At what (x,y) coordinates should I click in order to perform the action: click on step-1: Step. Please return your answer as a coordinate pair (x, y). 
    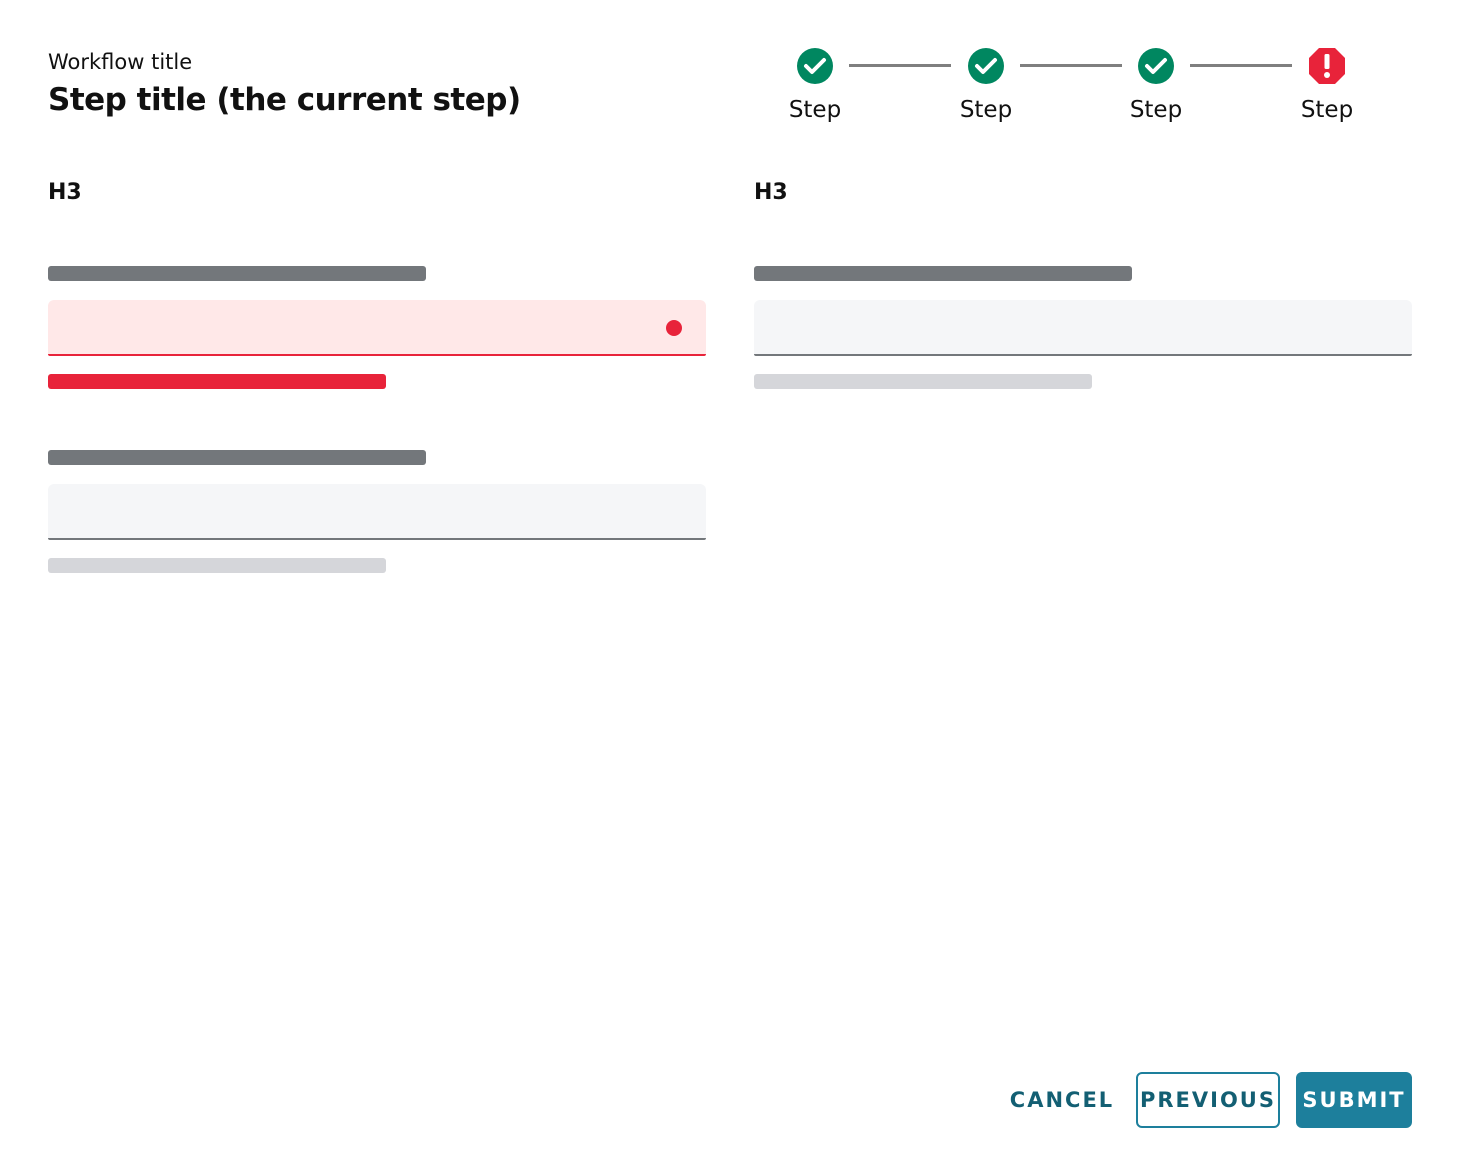
    Looking at the image, I should click on (815, 85).